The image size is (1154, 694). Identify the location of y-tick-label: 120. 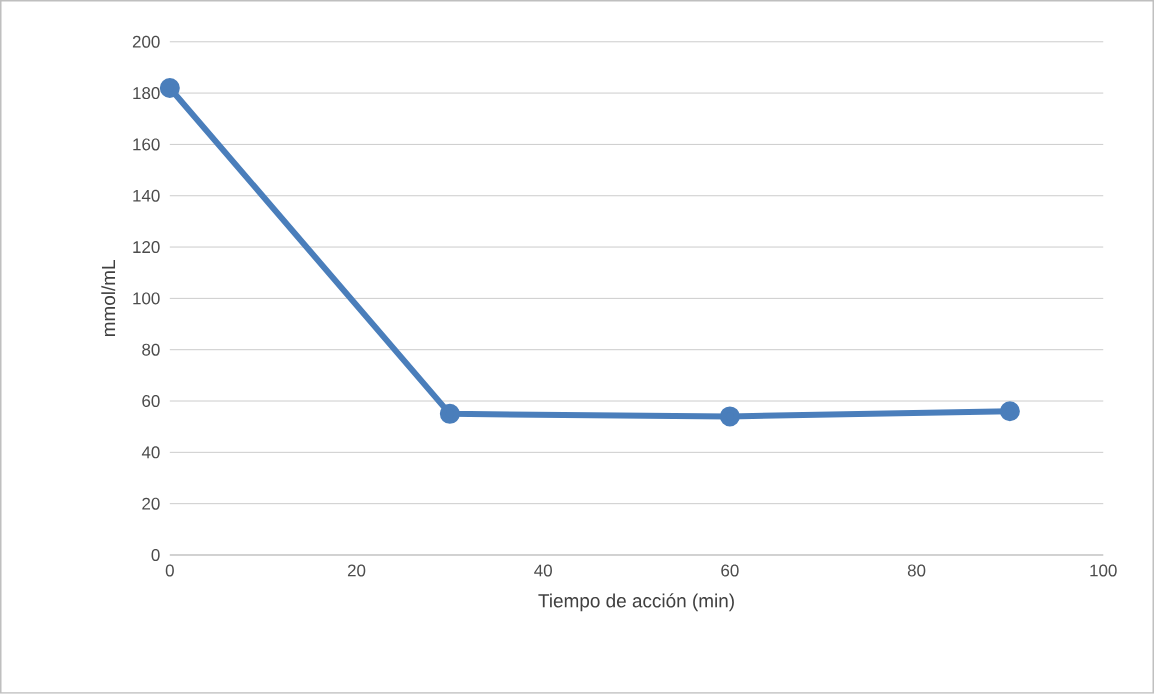
(146, 247).